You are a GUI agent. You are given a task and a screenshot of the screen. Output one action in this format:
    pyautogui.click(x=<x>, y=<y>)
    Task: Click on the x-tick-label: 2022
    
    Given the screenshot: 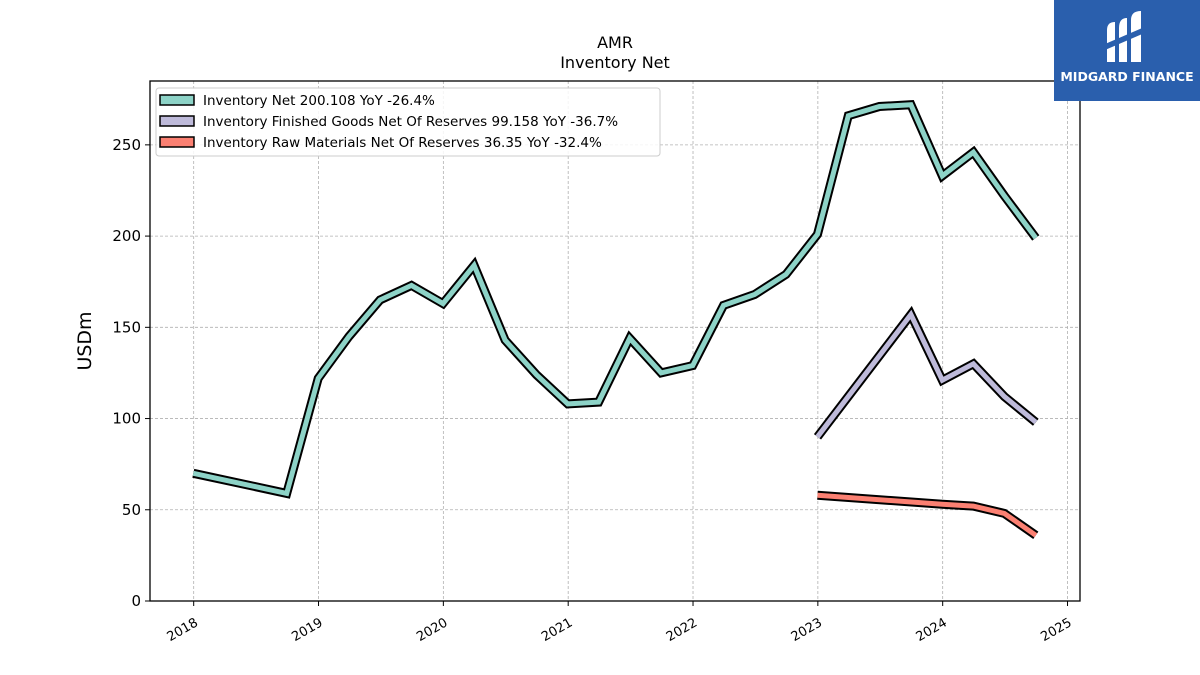 What is the action you would take?
    pyautogui.click(x=682, y=630)
    